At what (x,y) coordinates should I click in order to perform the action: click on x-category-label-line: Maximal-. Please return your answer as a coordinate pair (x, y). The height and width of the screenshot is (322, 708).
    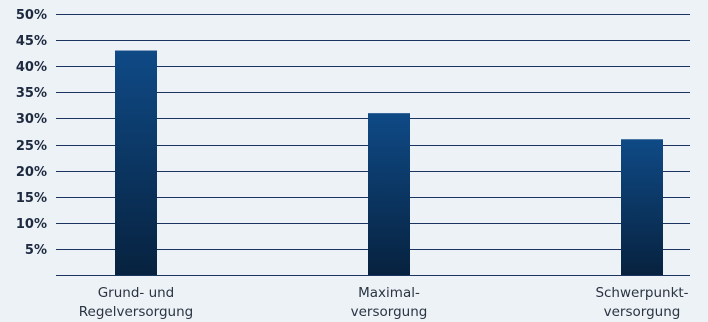
    Looking at the image, I should click on (389, 293).